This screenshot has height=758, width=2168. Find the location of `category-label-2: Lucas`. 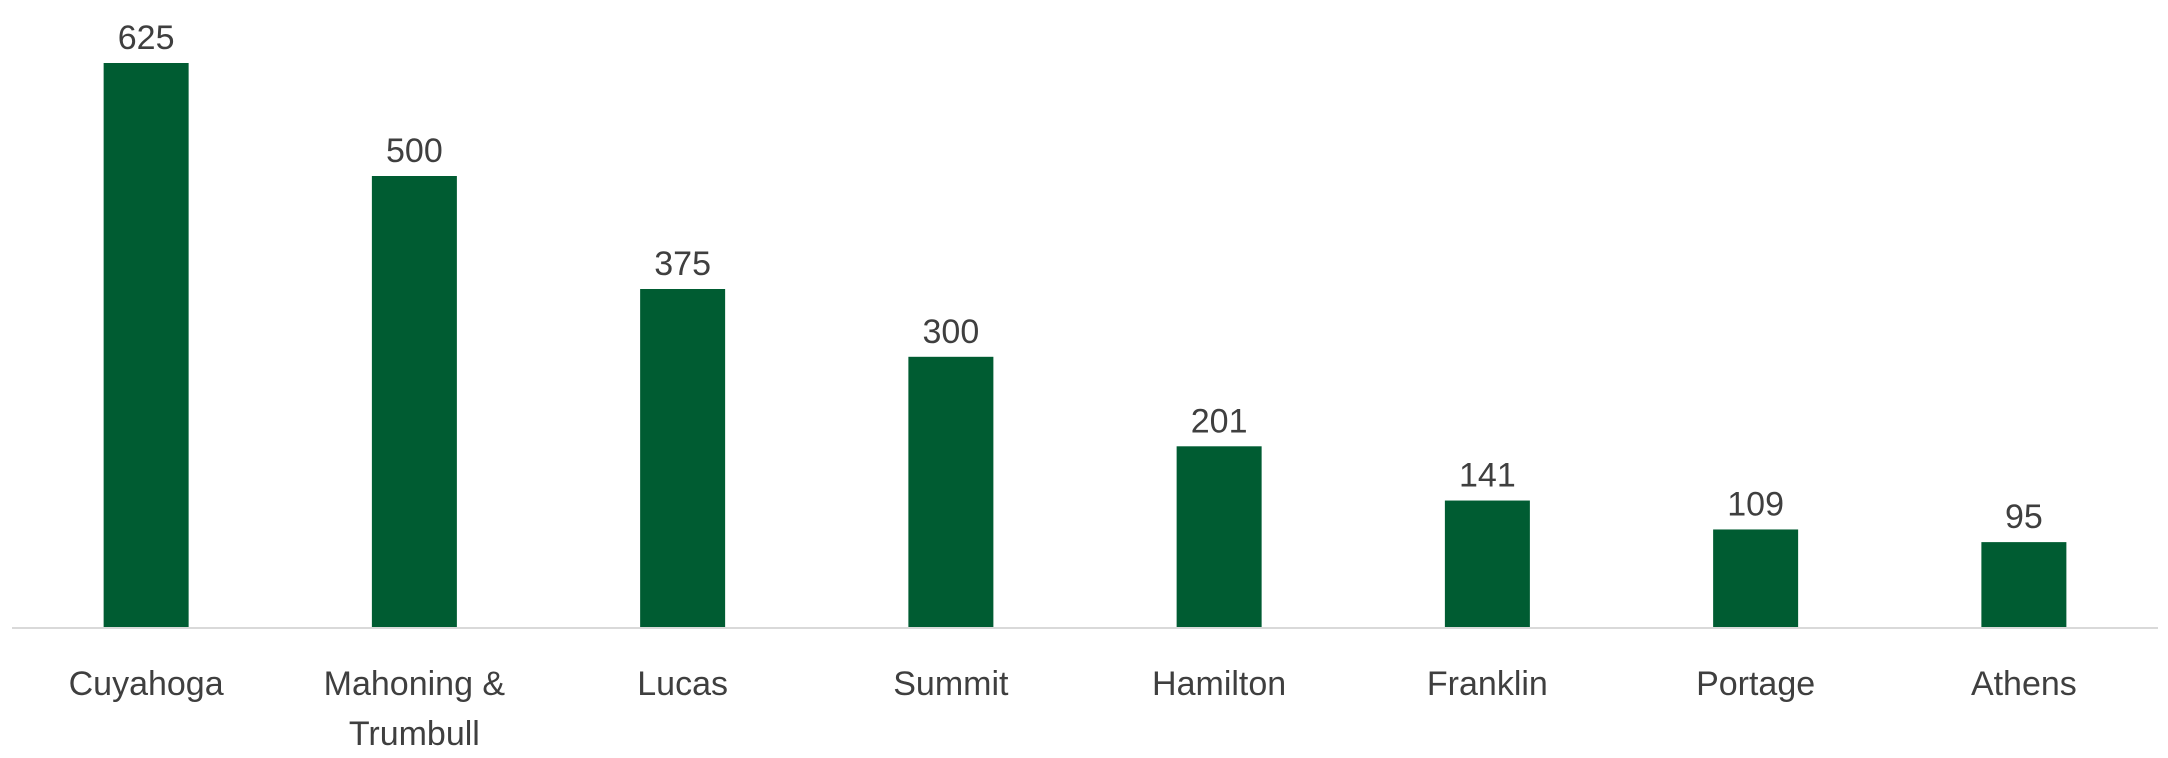

category-label-2: Lucas is located at coordinates (682, 684).